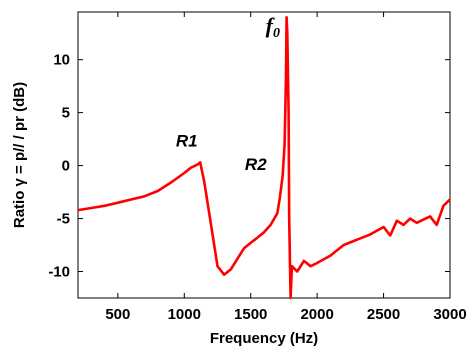  I want to click on y-tick-label: 0, so click(66, 166).